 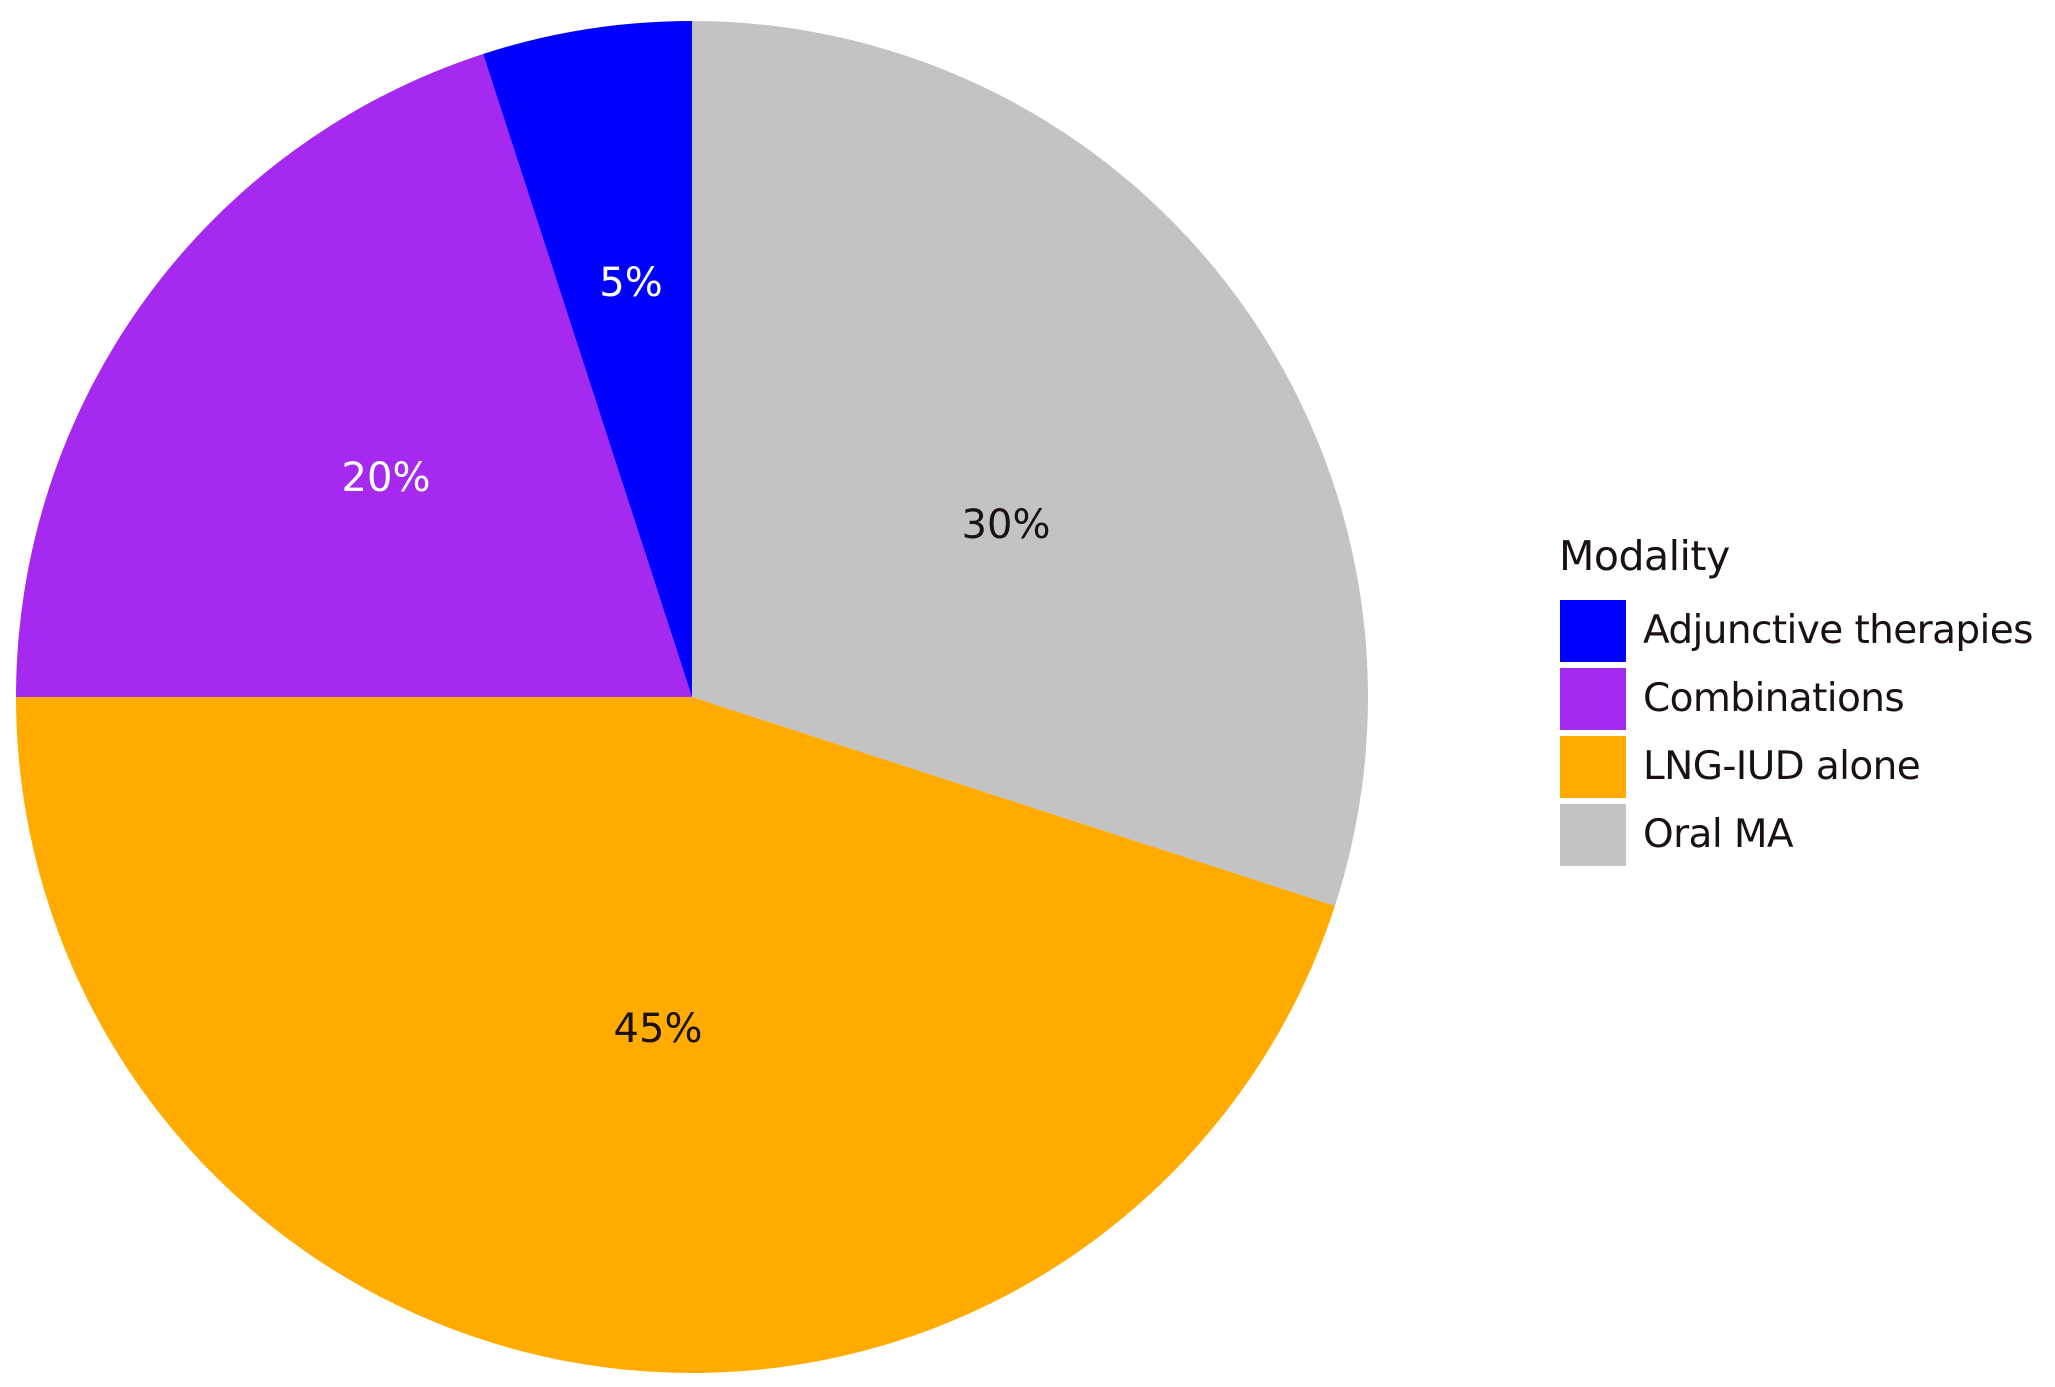 I want to click on slice-label-lng-iud-alone: 45%, so click(x=658, y=1029).